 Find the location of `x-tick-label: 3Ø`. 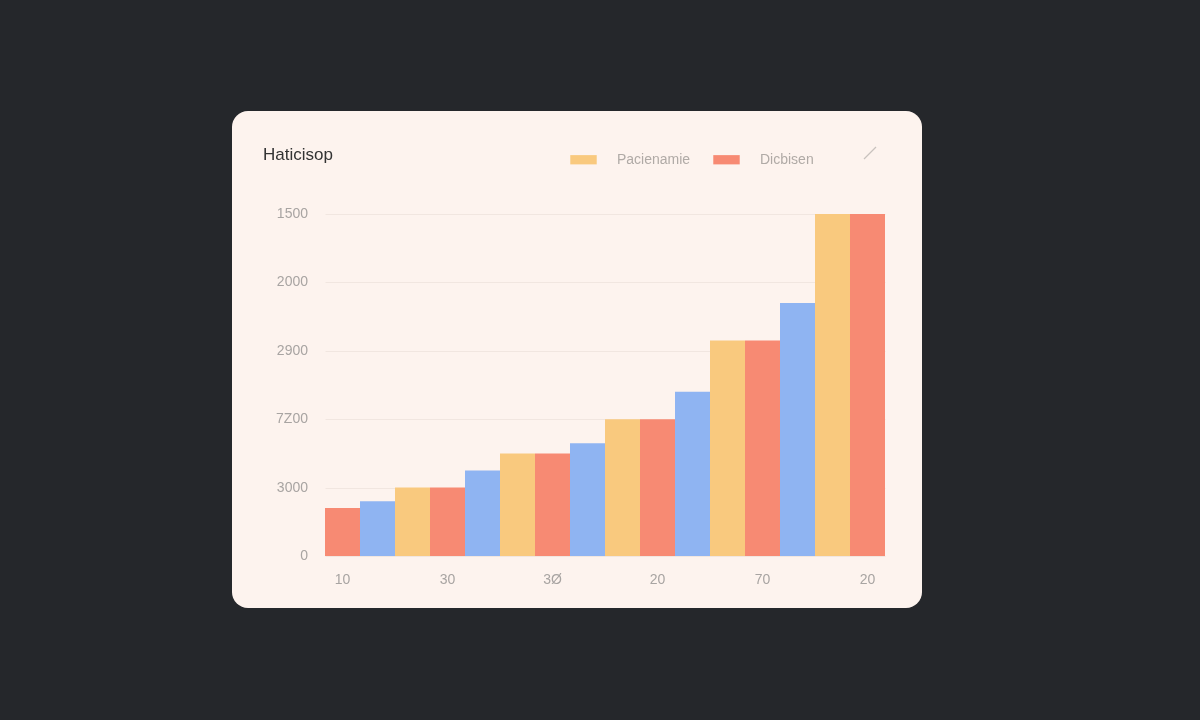

x-tick-label: 3Ø is located at coordinates (552, 578).